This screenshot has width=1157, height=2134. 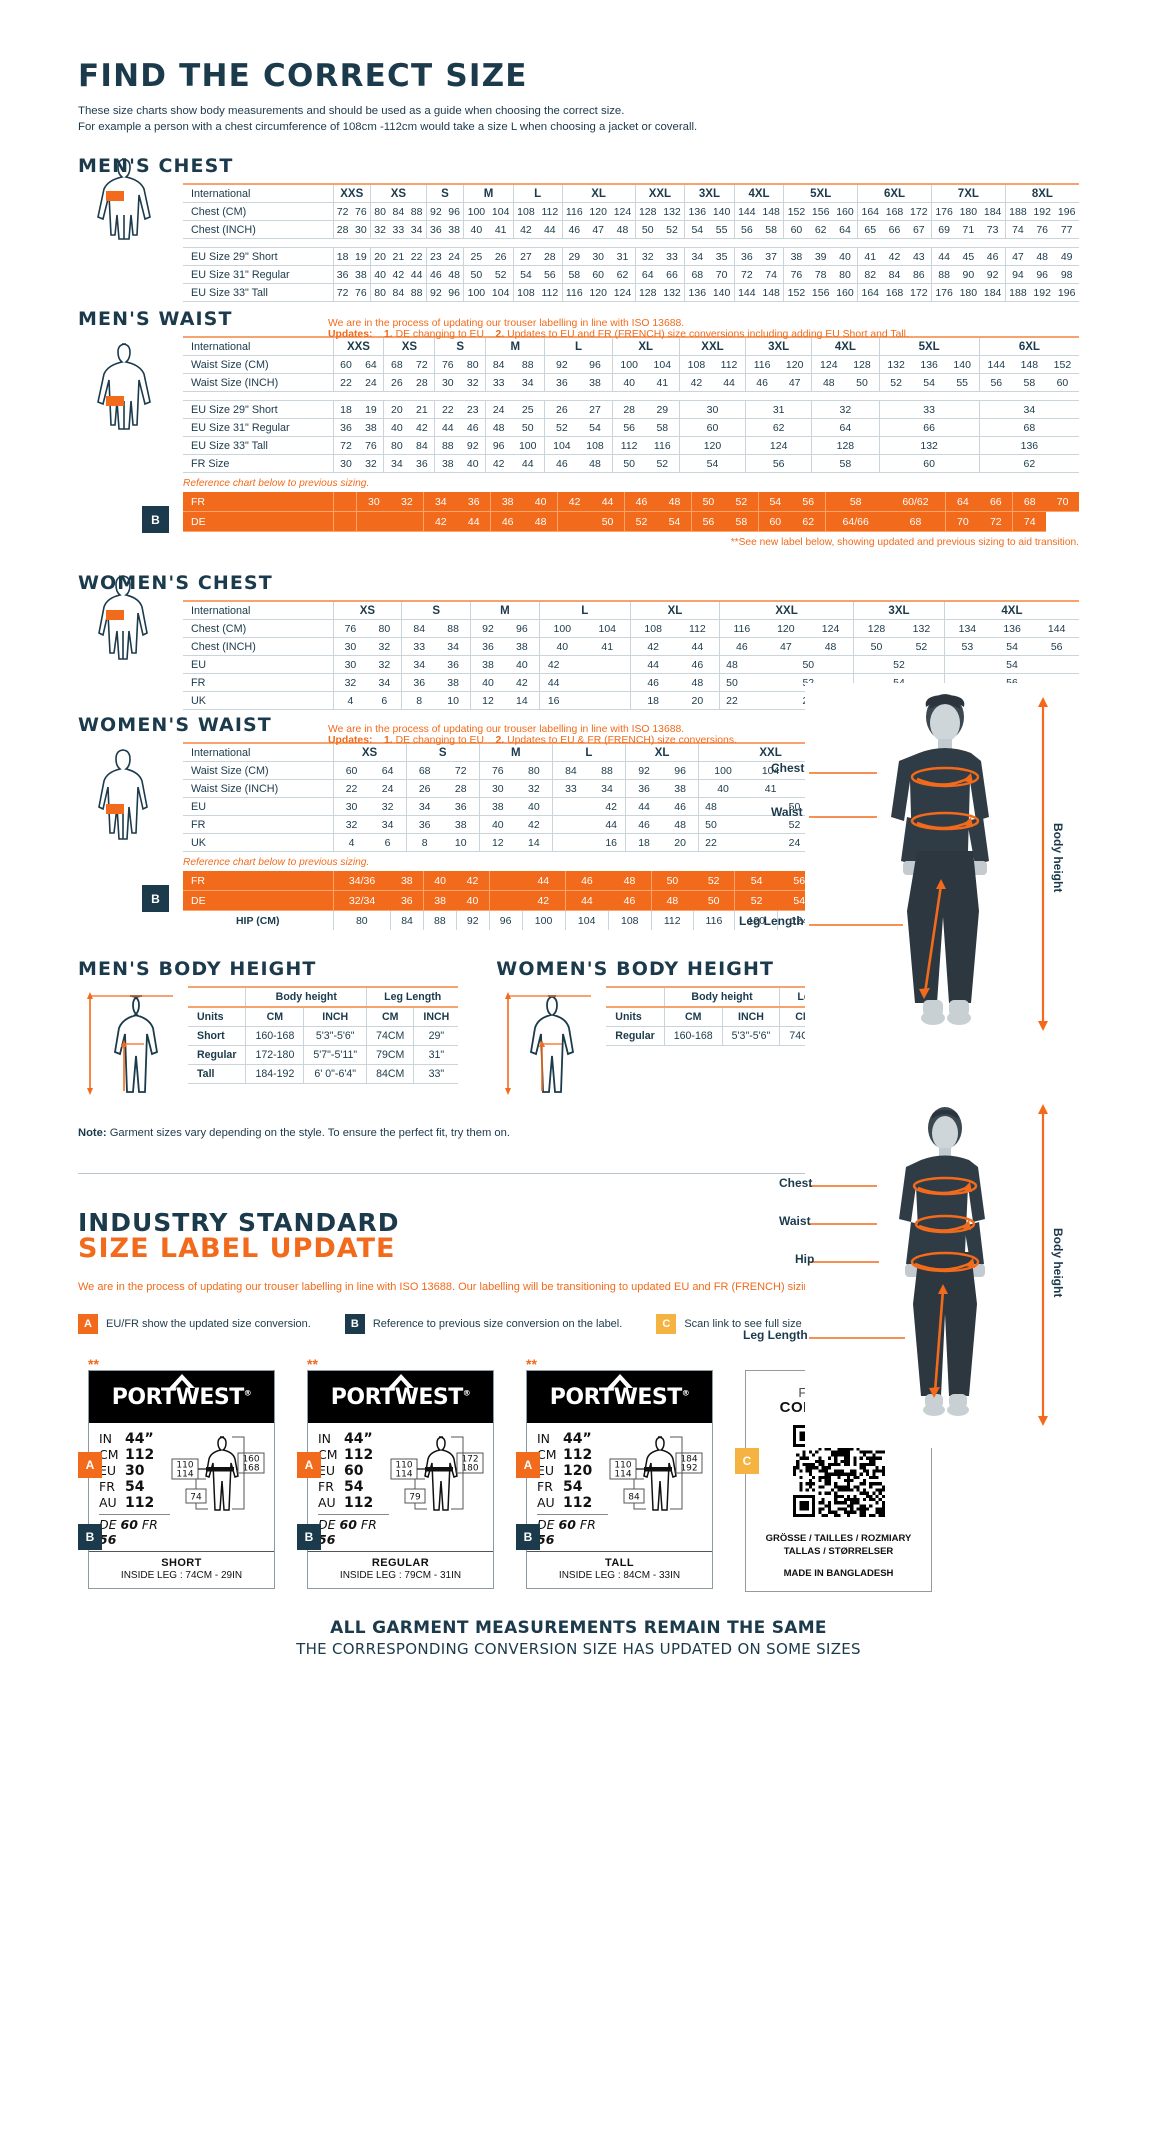 What do you see at coordinates (133, 1043) in the screenshot?
I see `male-height-figure` at bounding box center [133, 1043].